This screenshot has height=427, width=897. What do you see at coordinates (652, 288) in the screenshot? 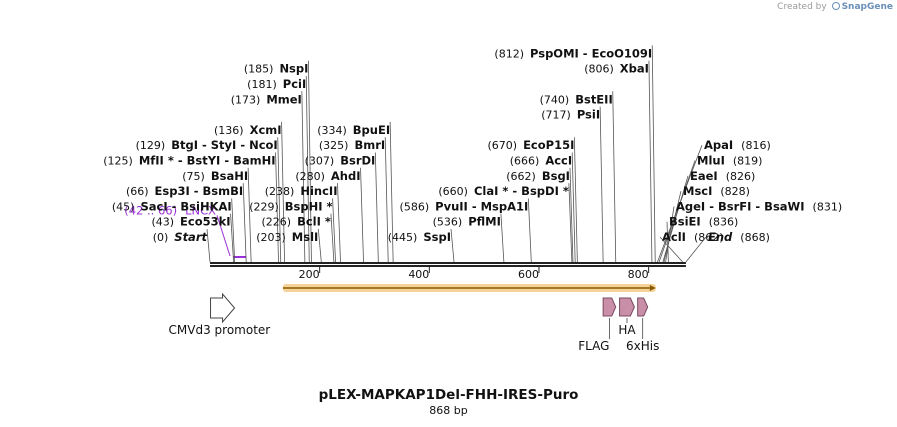
I see `orf-arrow-head` at bounding box center [652, 288].